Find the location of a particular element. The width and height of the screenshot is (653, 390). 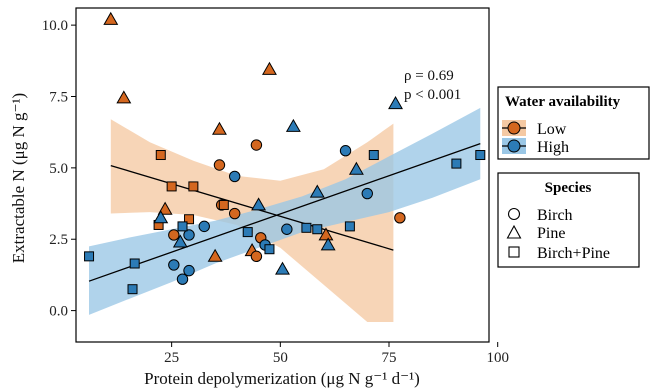

legend-birch-pine-square-icon is located at coordinates (514, 252).